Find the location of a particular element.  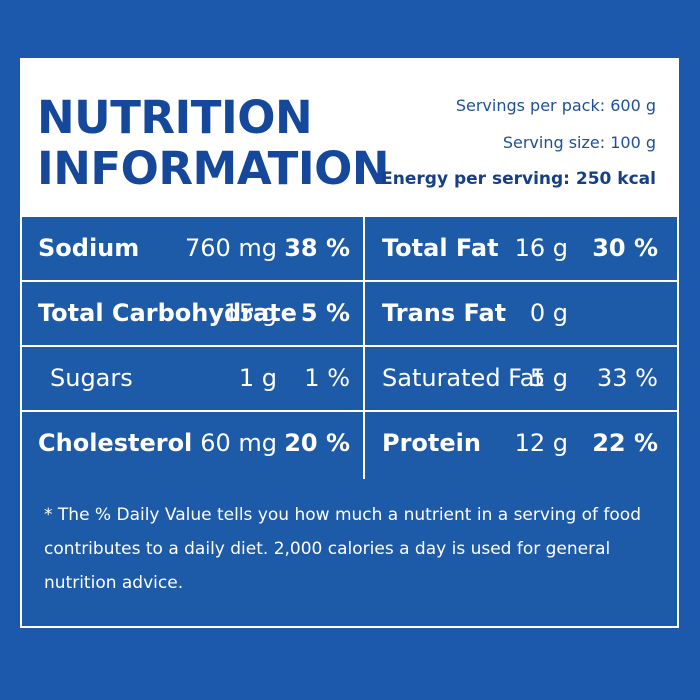

nutrient-name: Sodium is located at coordinates (89, 248).